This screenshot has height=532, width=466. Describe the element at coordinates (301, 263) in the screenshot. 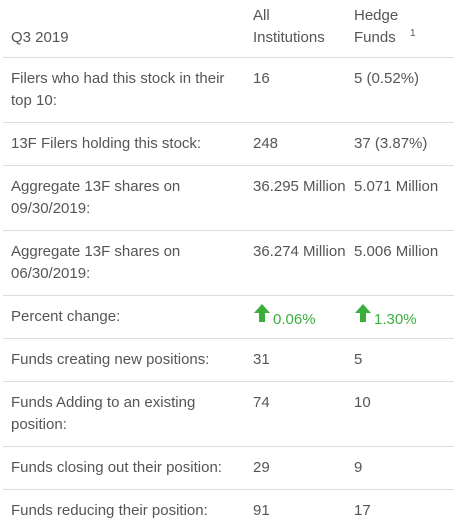

I see `all-institutions-value: 36.274 Million` at that location.